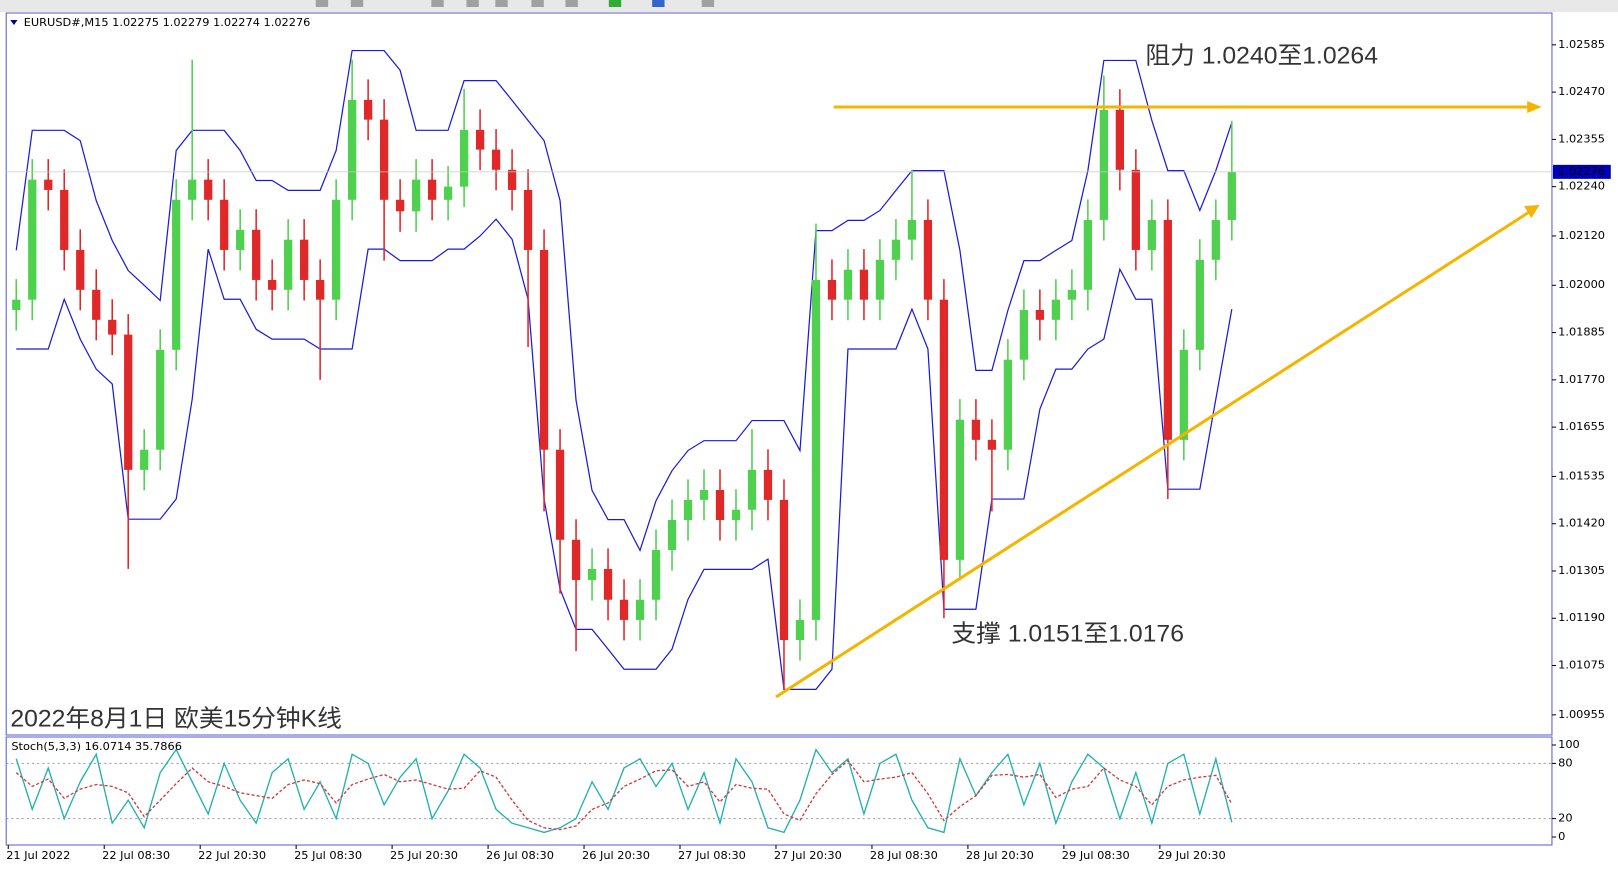 The image size is (1618, 888). Describe the element at coordinates (616, 855) in the screenshot. I see `x-tick-label: 26 Jul 20:30` at that location.